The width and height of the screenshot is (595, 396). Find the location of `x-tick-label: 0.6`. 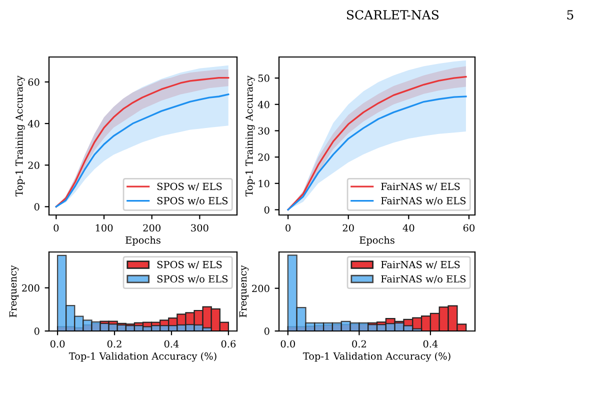

x-tick-label: 0.6 is located at coordinates (228, 344).